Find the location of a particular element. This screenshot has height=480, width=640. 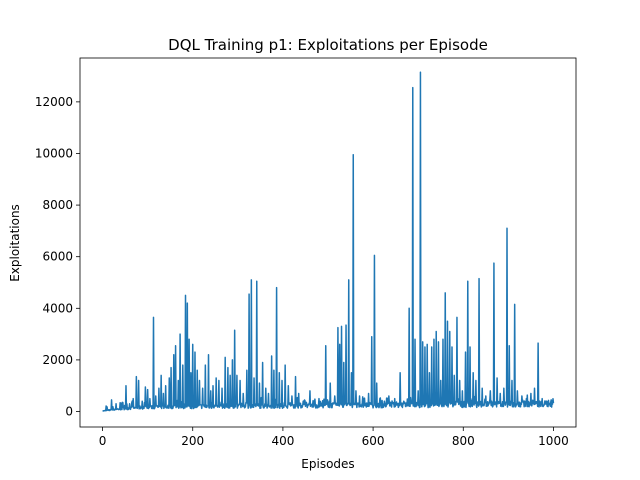

x-tick-label: 1000 is located at coordinates (553, 441).